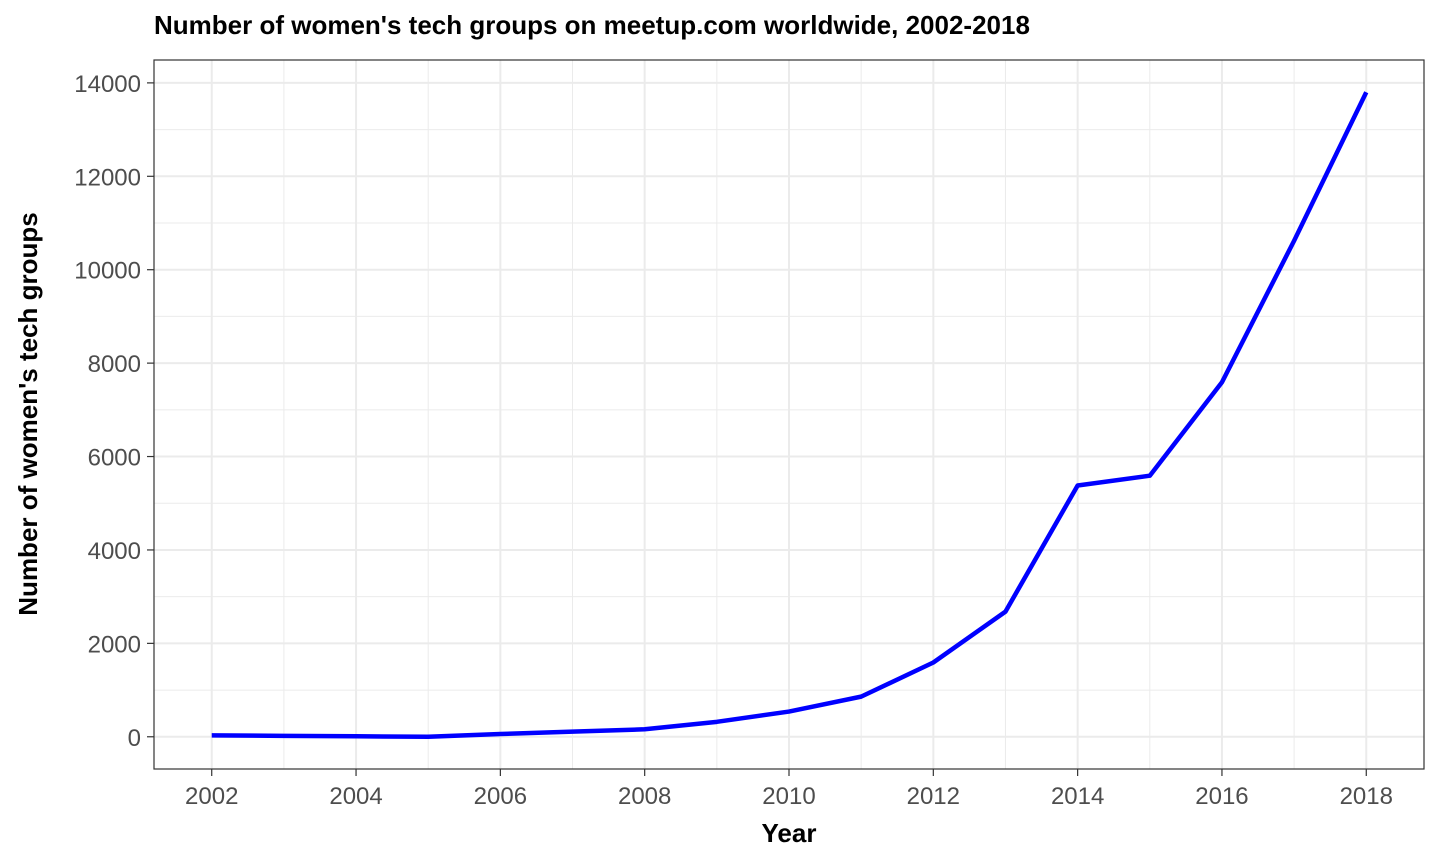 The width and height of the screenshot is (1440, 864). I want to click on x-tick-label: 2002, so click(211, 796).